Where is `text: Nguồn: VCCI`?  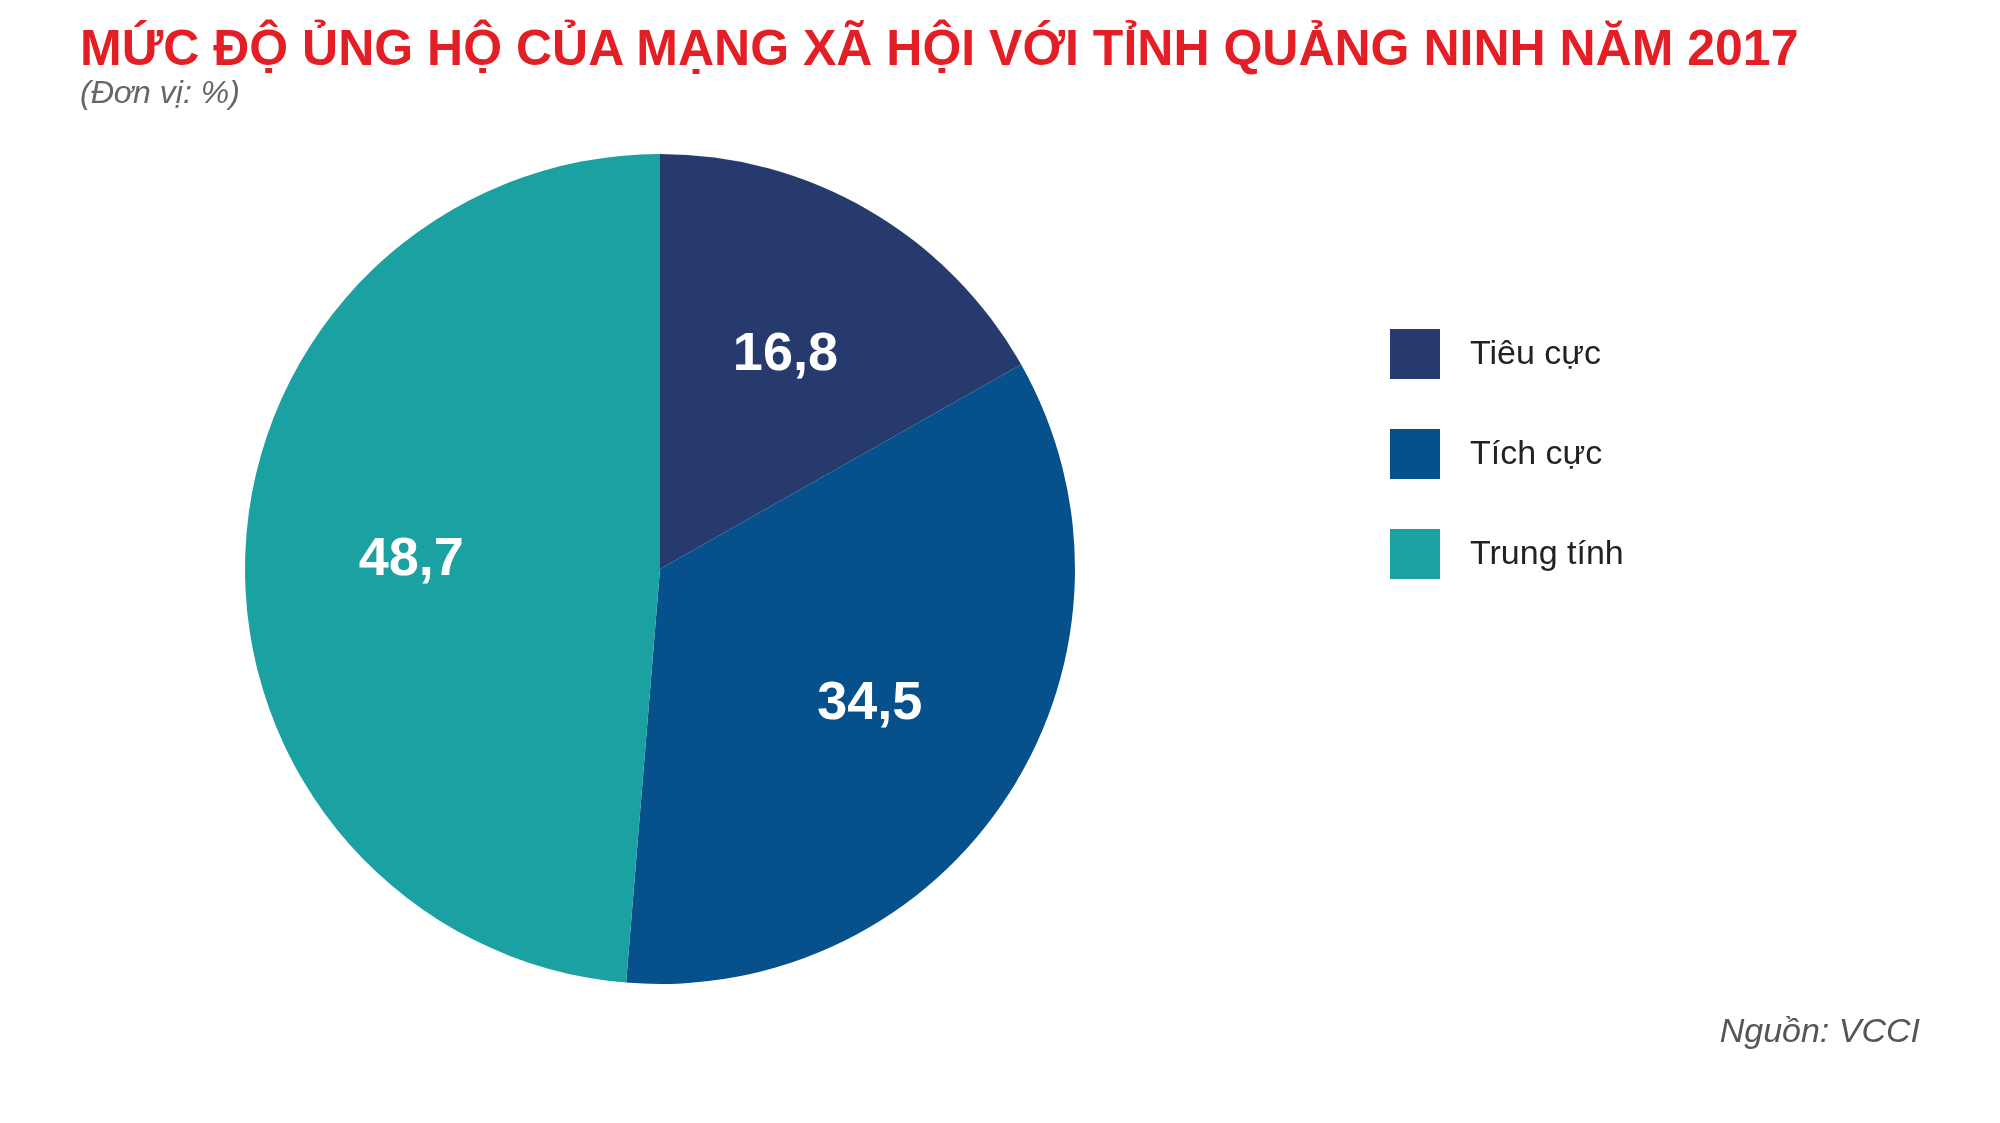
text: Nguồn: VCCI is located at coordinates (1820, 1030).